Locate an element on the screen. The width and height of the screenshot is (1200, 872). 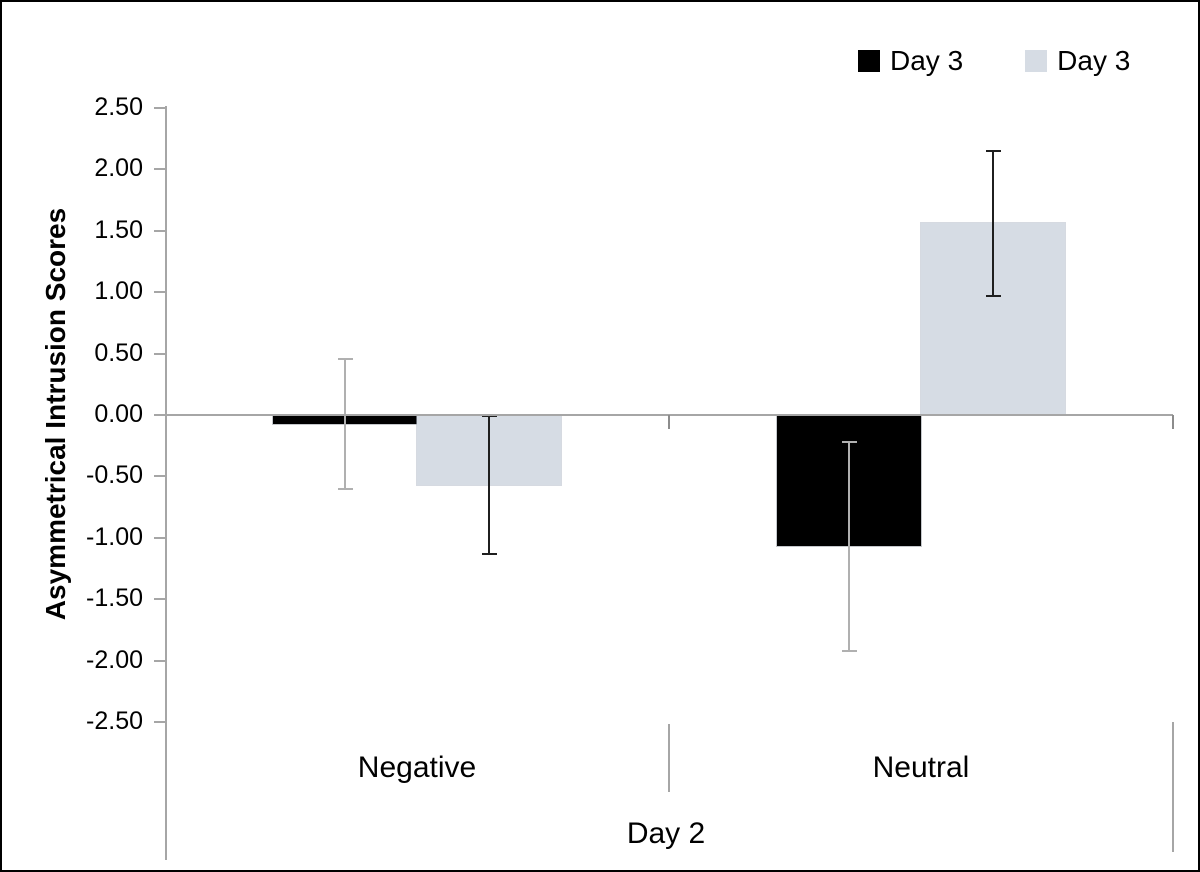
legend: Day 3 Day 3 is located at coordinates (994, 61).